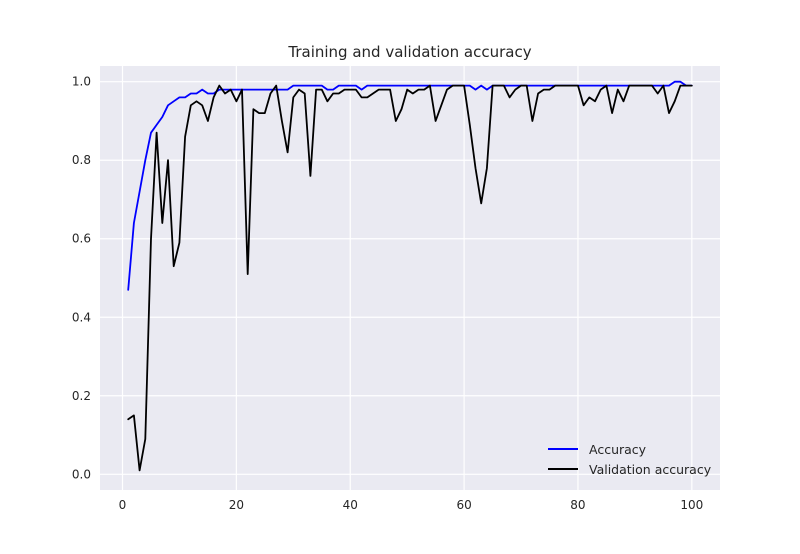  I want to click on x-tick-label: 20, so click(236, 505).